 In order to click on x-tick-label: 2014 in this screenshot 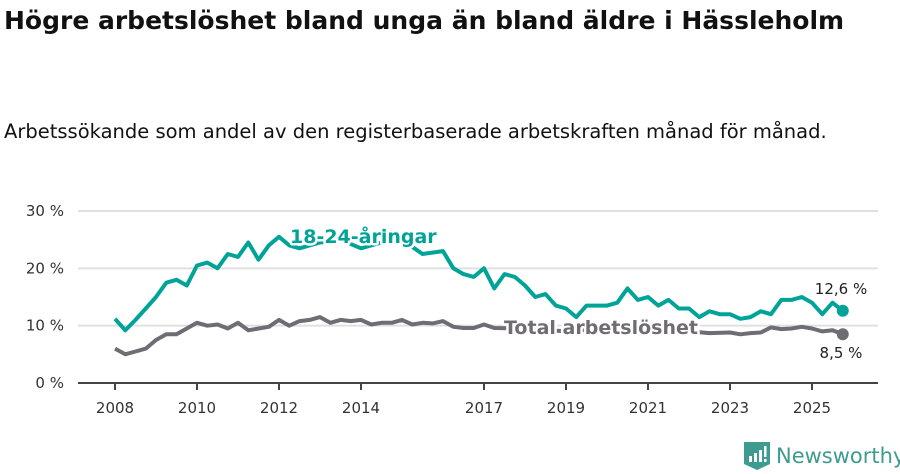, I will do `click(361, 408)`.